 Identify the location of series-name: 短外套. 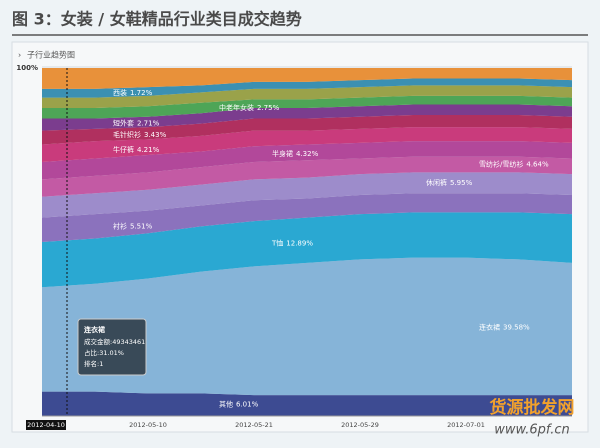
(123, 123).